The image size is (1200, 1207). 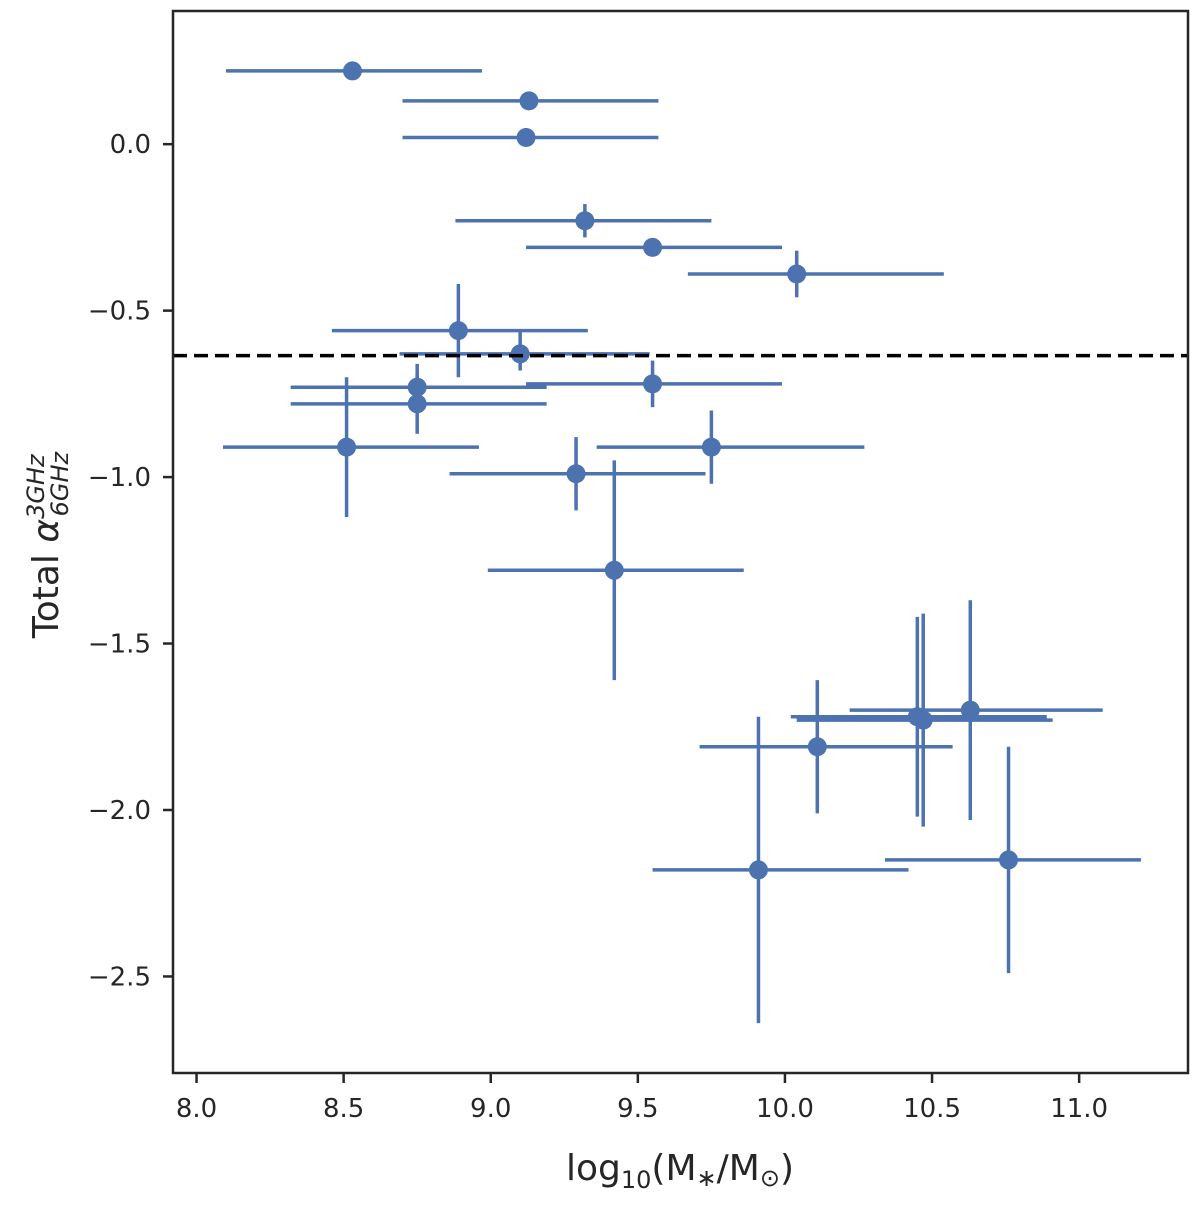 What do you see at coordinates (637, 1109) in the screenshot?
I see `x-tick-label: 9.5` at bounding box center [637, 1109].